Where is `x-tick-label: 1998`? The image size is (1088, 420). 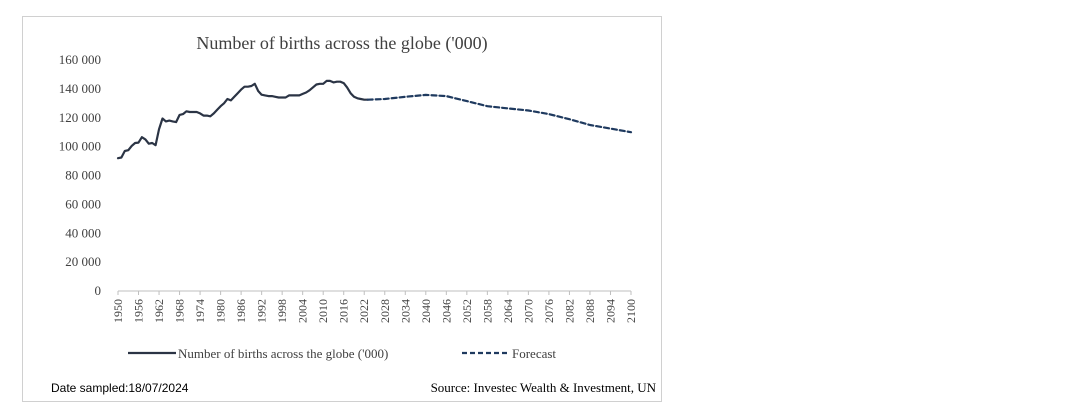
x-tick-label: 1998 is located at coordinates (282, 311).